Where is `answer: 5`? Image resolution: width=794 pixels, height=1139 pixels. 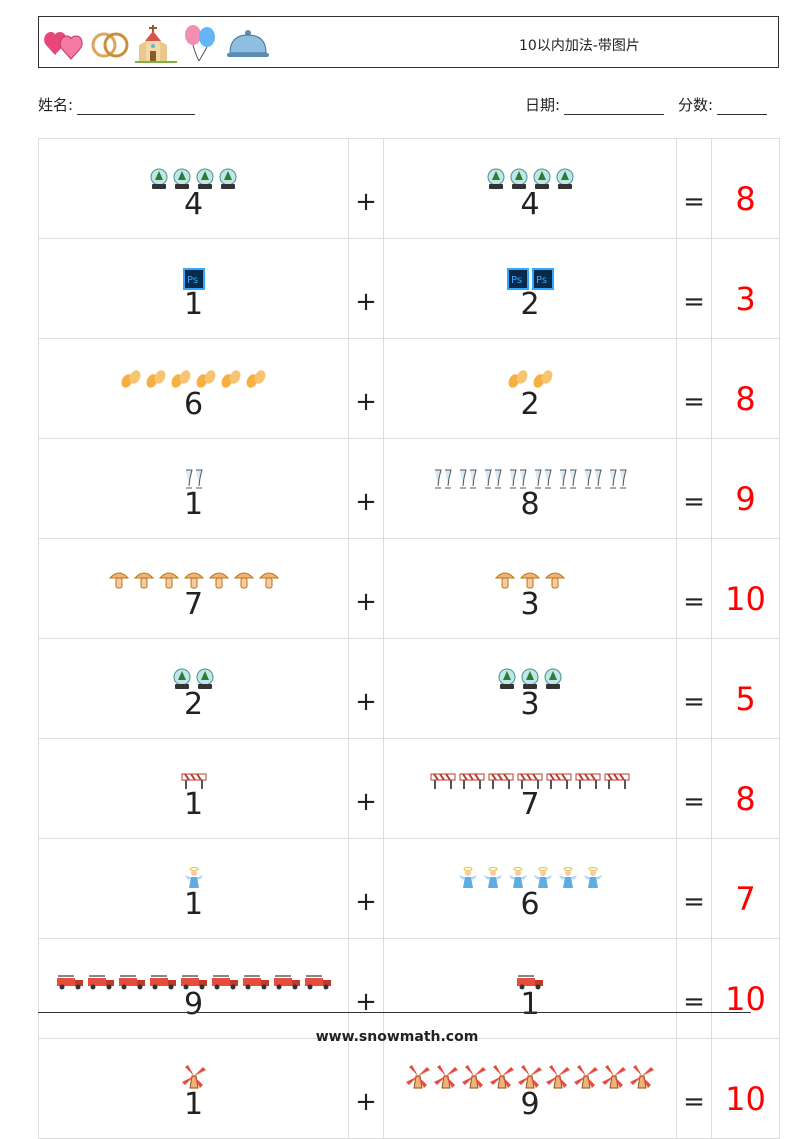
answer: 5 is located at coordinates (745, 688).